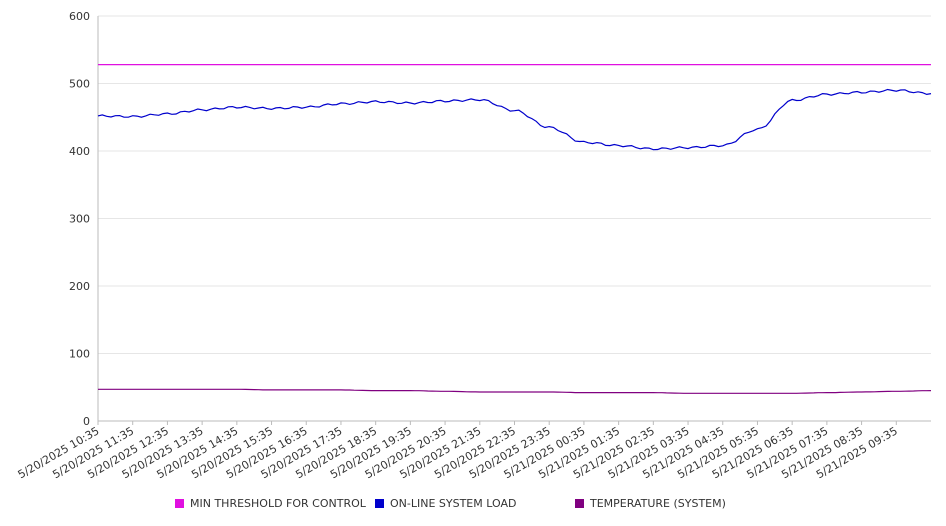 This screenshot has height=526, width=946. I want to click on y-tick-label: 0, so click(86, 421).